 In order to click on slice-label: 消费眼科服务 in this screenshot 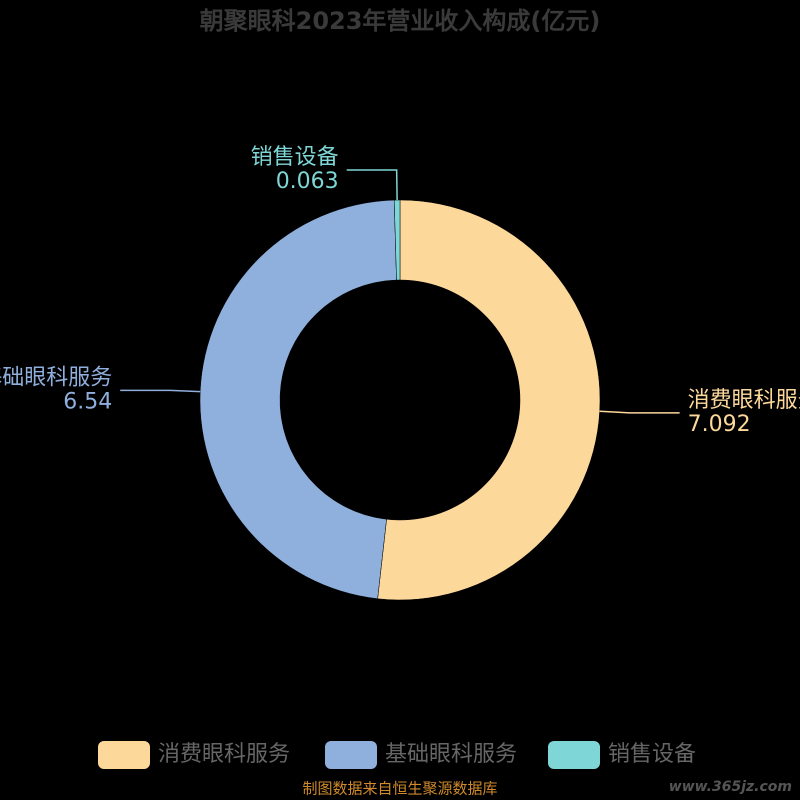, I will do `click(744, 400)`.